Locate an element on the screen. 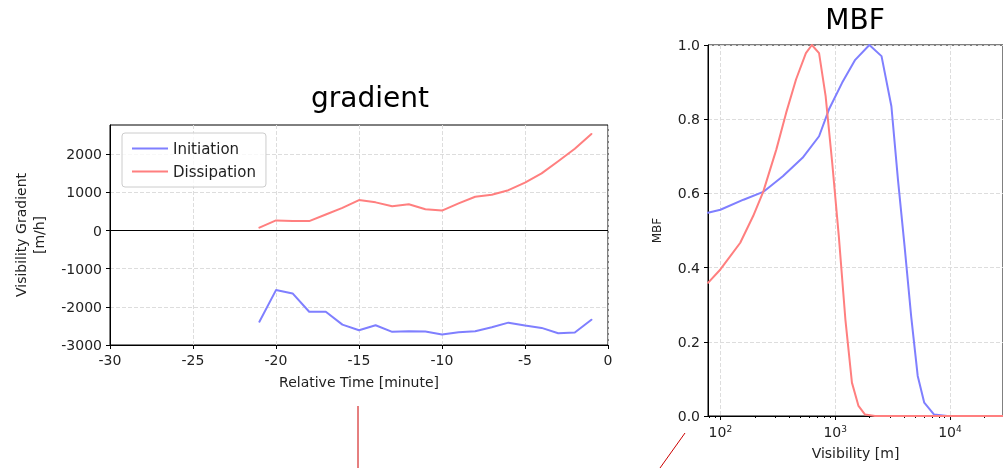 This screenshot has width=1003, height=468. chart-title: MBF is located at coordinates (855, 19).